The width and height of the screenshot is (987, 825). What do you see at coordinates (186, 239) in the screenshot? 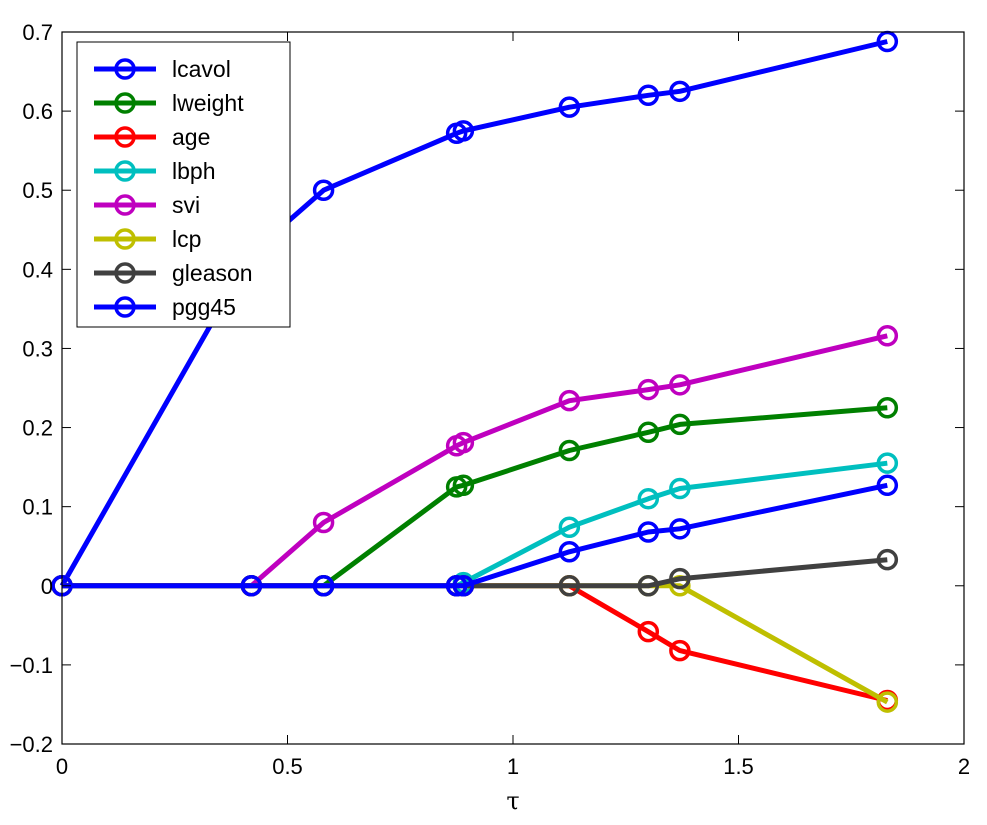
I see `legend-label: lcp` at bounding box center [186, 239].